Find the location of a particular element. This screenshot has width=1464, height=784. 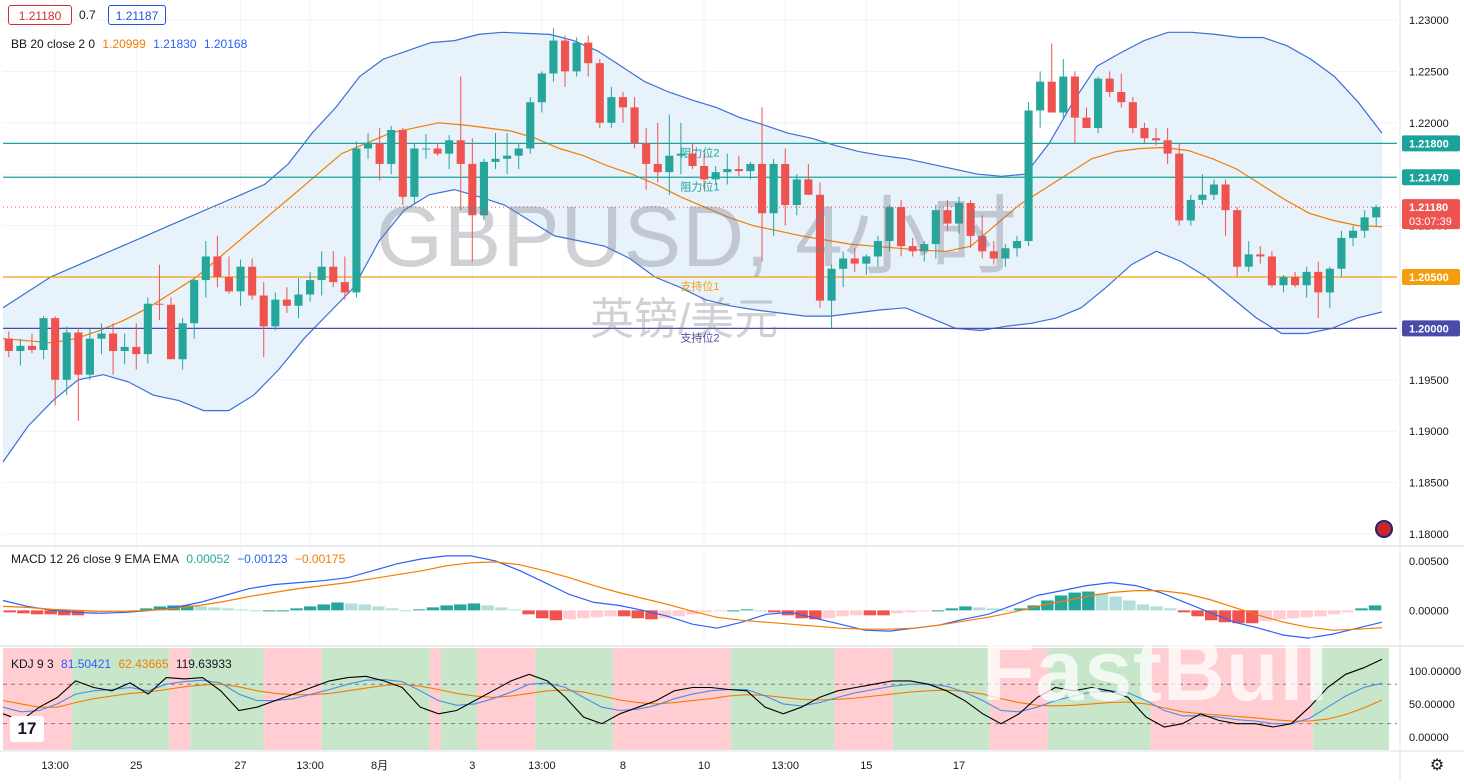

bid-price-button: 1.21180 is located at coordinates (40, 15).